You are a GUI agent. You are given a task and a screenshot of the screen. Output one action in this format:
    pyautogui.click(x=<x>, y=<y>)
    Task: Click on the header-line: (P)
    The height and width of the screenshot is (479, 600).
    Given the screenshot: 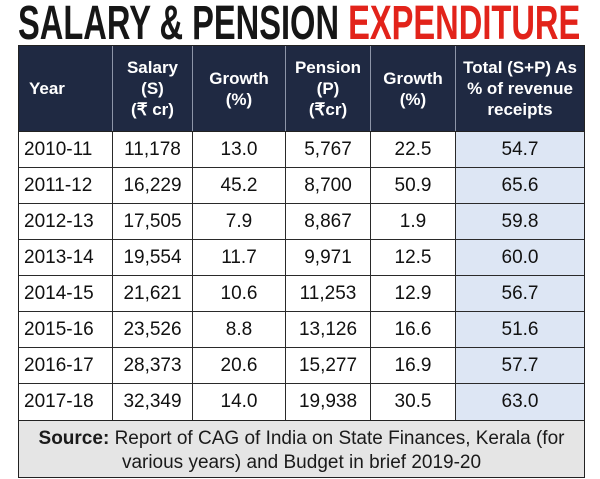 What is the action you would take?
    pyautogui.click(x=328, y=88)
    